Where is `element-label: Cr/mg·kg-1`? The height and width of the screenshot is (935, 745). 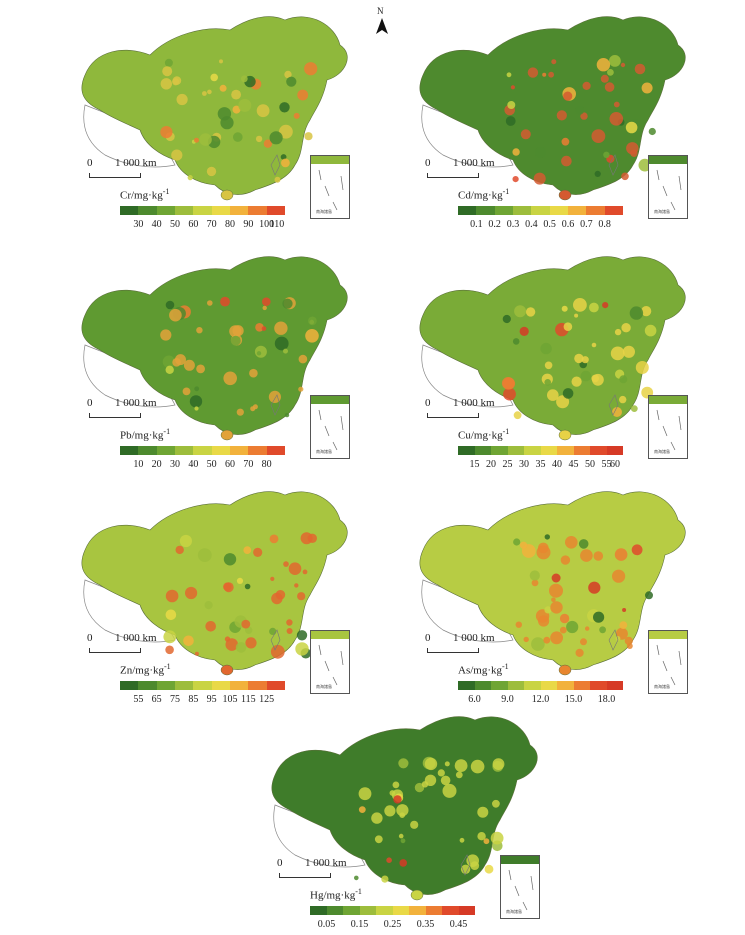 element-label: Cr/mg·kg-1 is located at coordinates (144, 194).